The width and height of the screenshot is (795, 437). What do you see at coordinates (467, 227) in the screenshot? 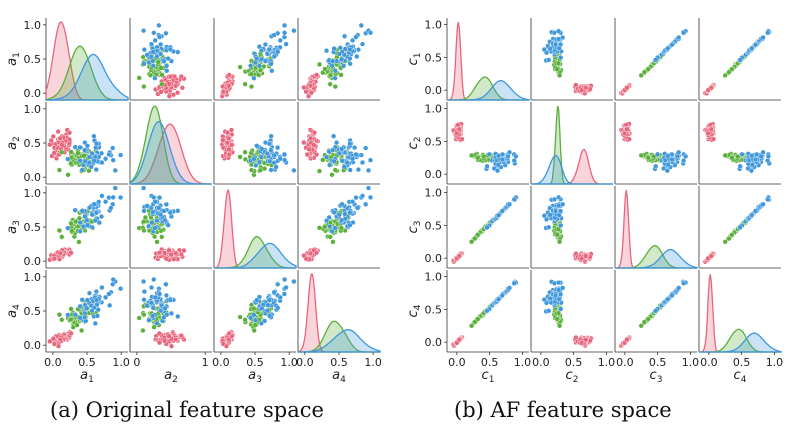
I see `cell-3-1: 0.0 0.5 1.0 c3` at bounding box center [467, 227].